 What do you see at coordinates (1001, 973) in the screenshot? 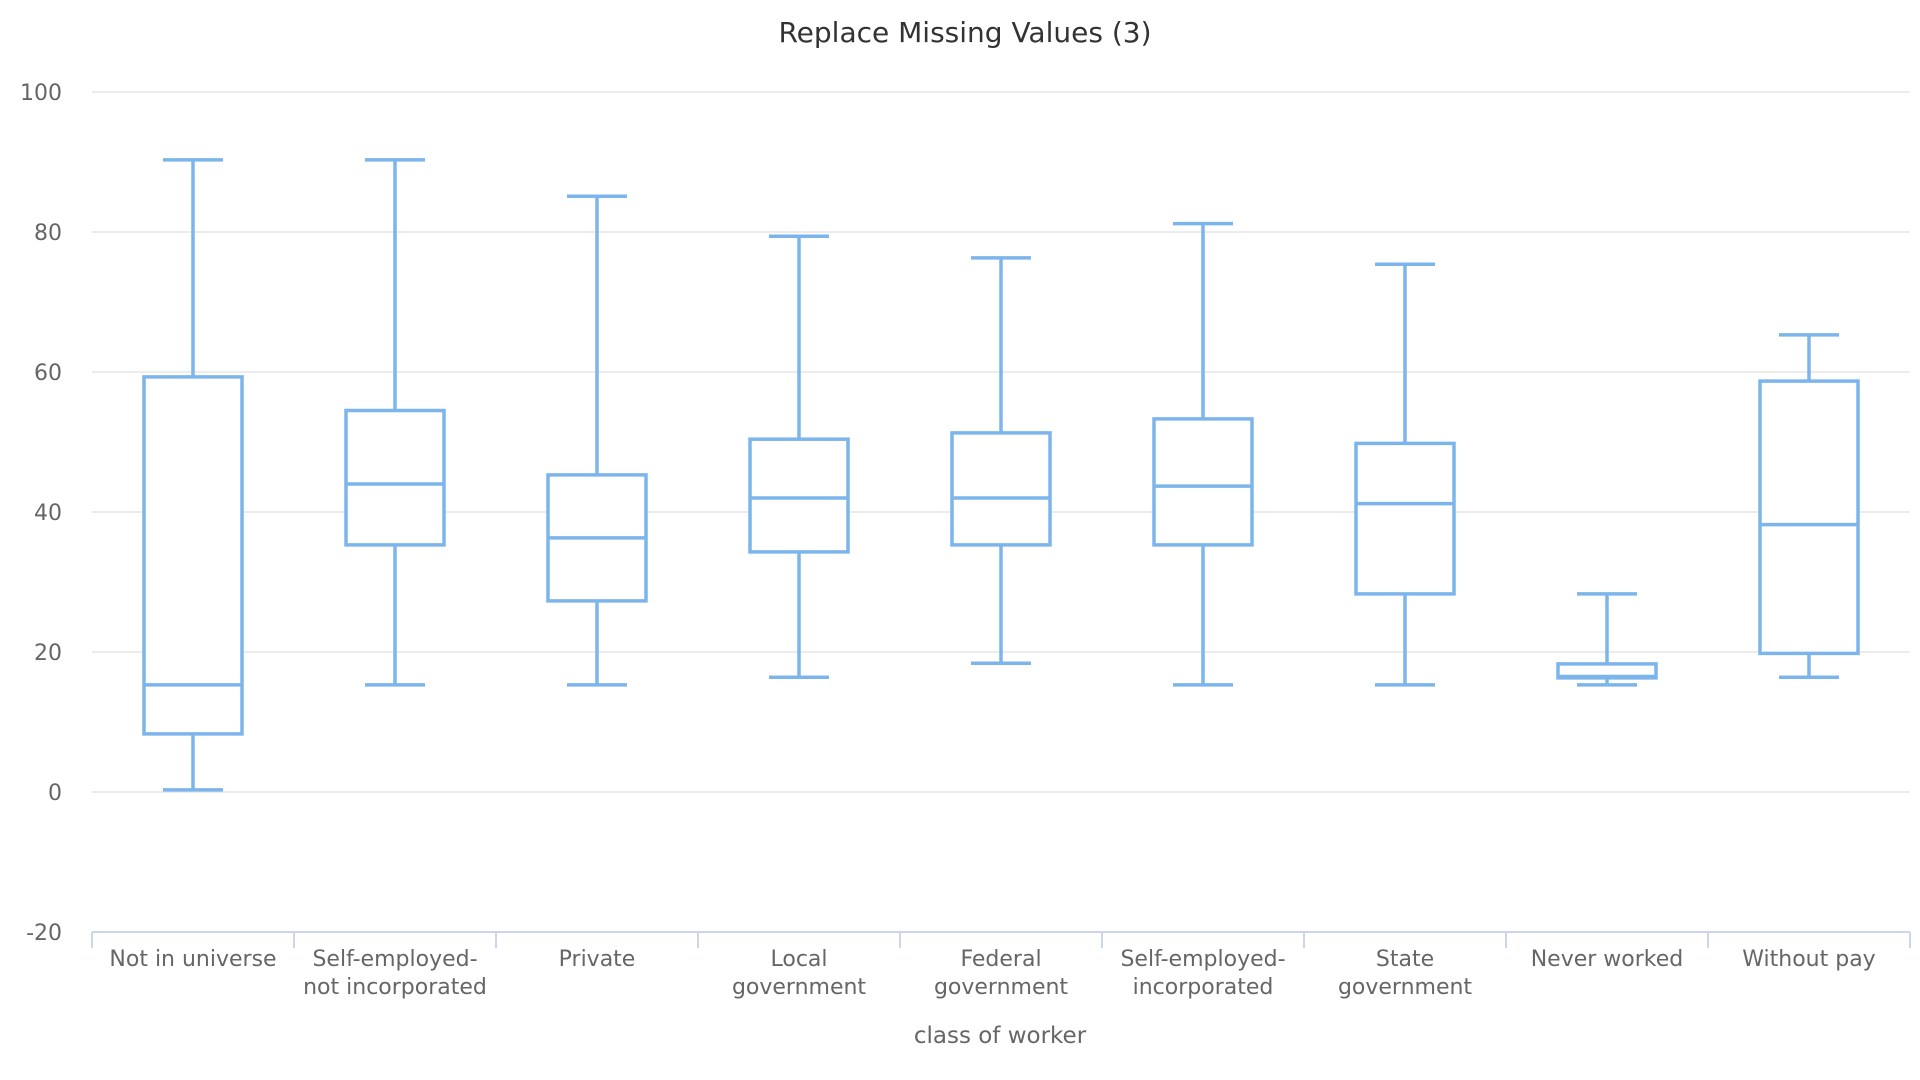
I see `x-tick-label: Federal government` at bounding box center [1001, 973].